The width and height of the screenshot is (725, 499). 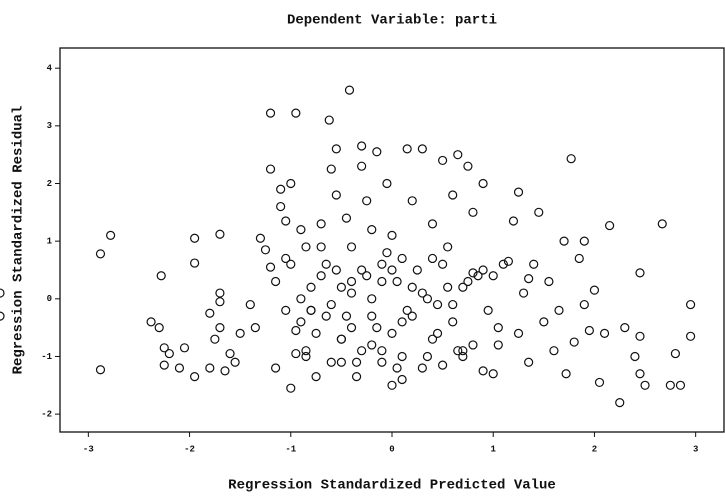 What do you see at coordinates (189, 449) in the screenshot?
I see `x-tick-label: -2` at bounding box center [189, 449].